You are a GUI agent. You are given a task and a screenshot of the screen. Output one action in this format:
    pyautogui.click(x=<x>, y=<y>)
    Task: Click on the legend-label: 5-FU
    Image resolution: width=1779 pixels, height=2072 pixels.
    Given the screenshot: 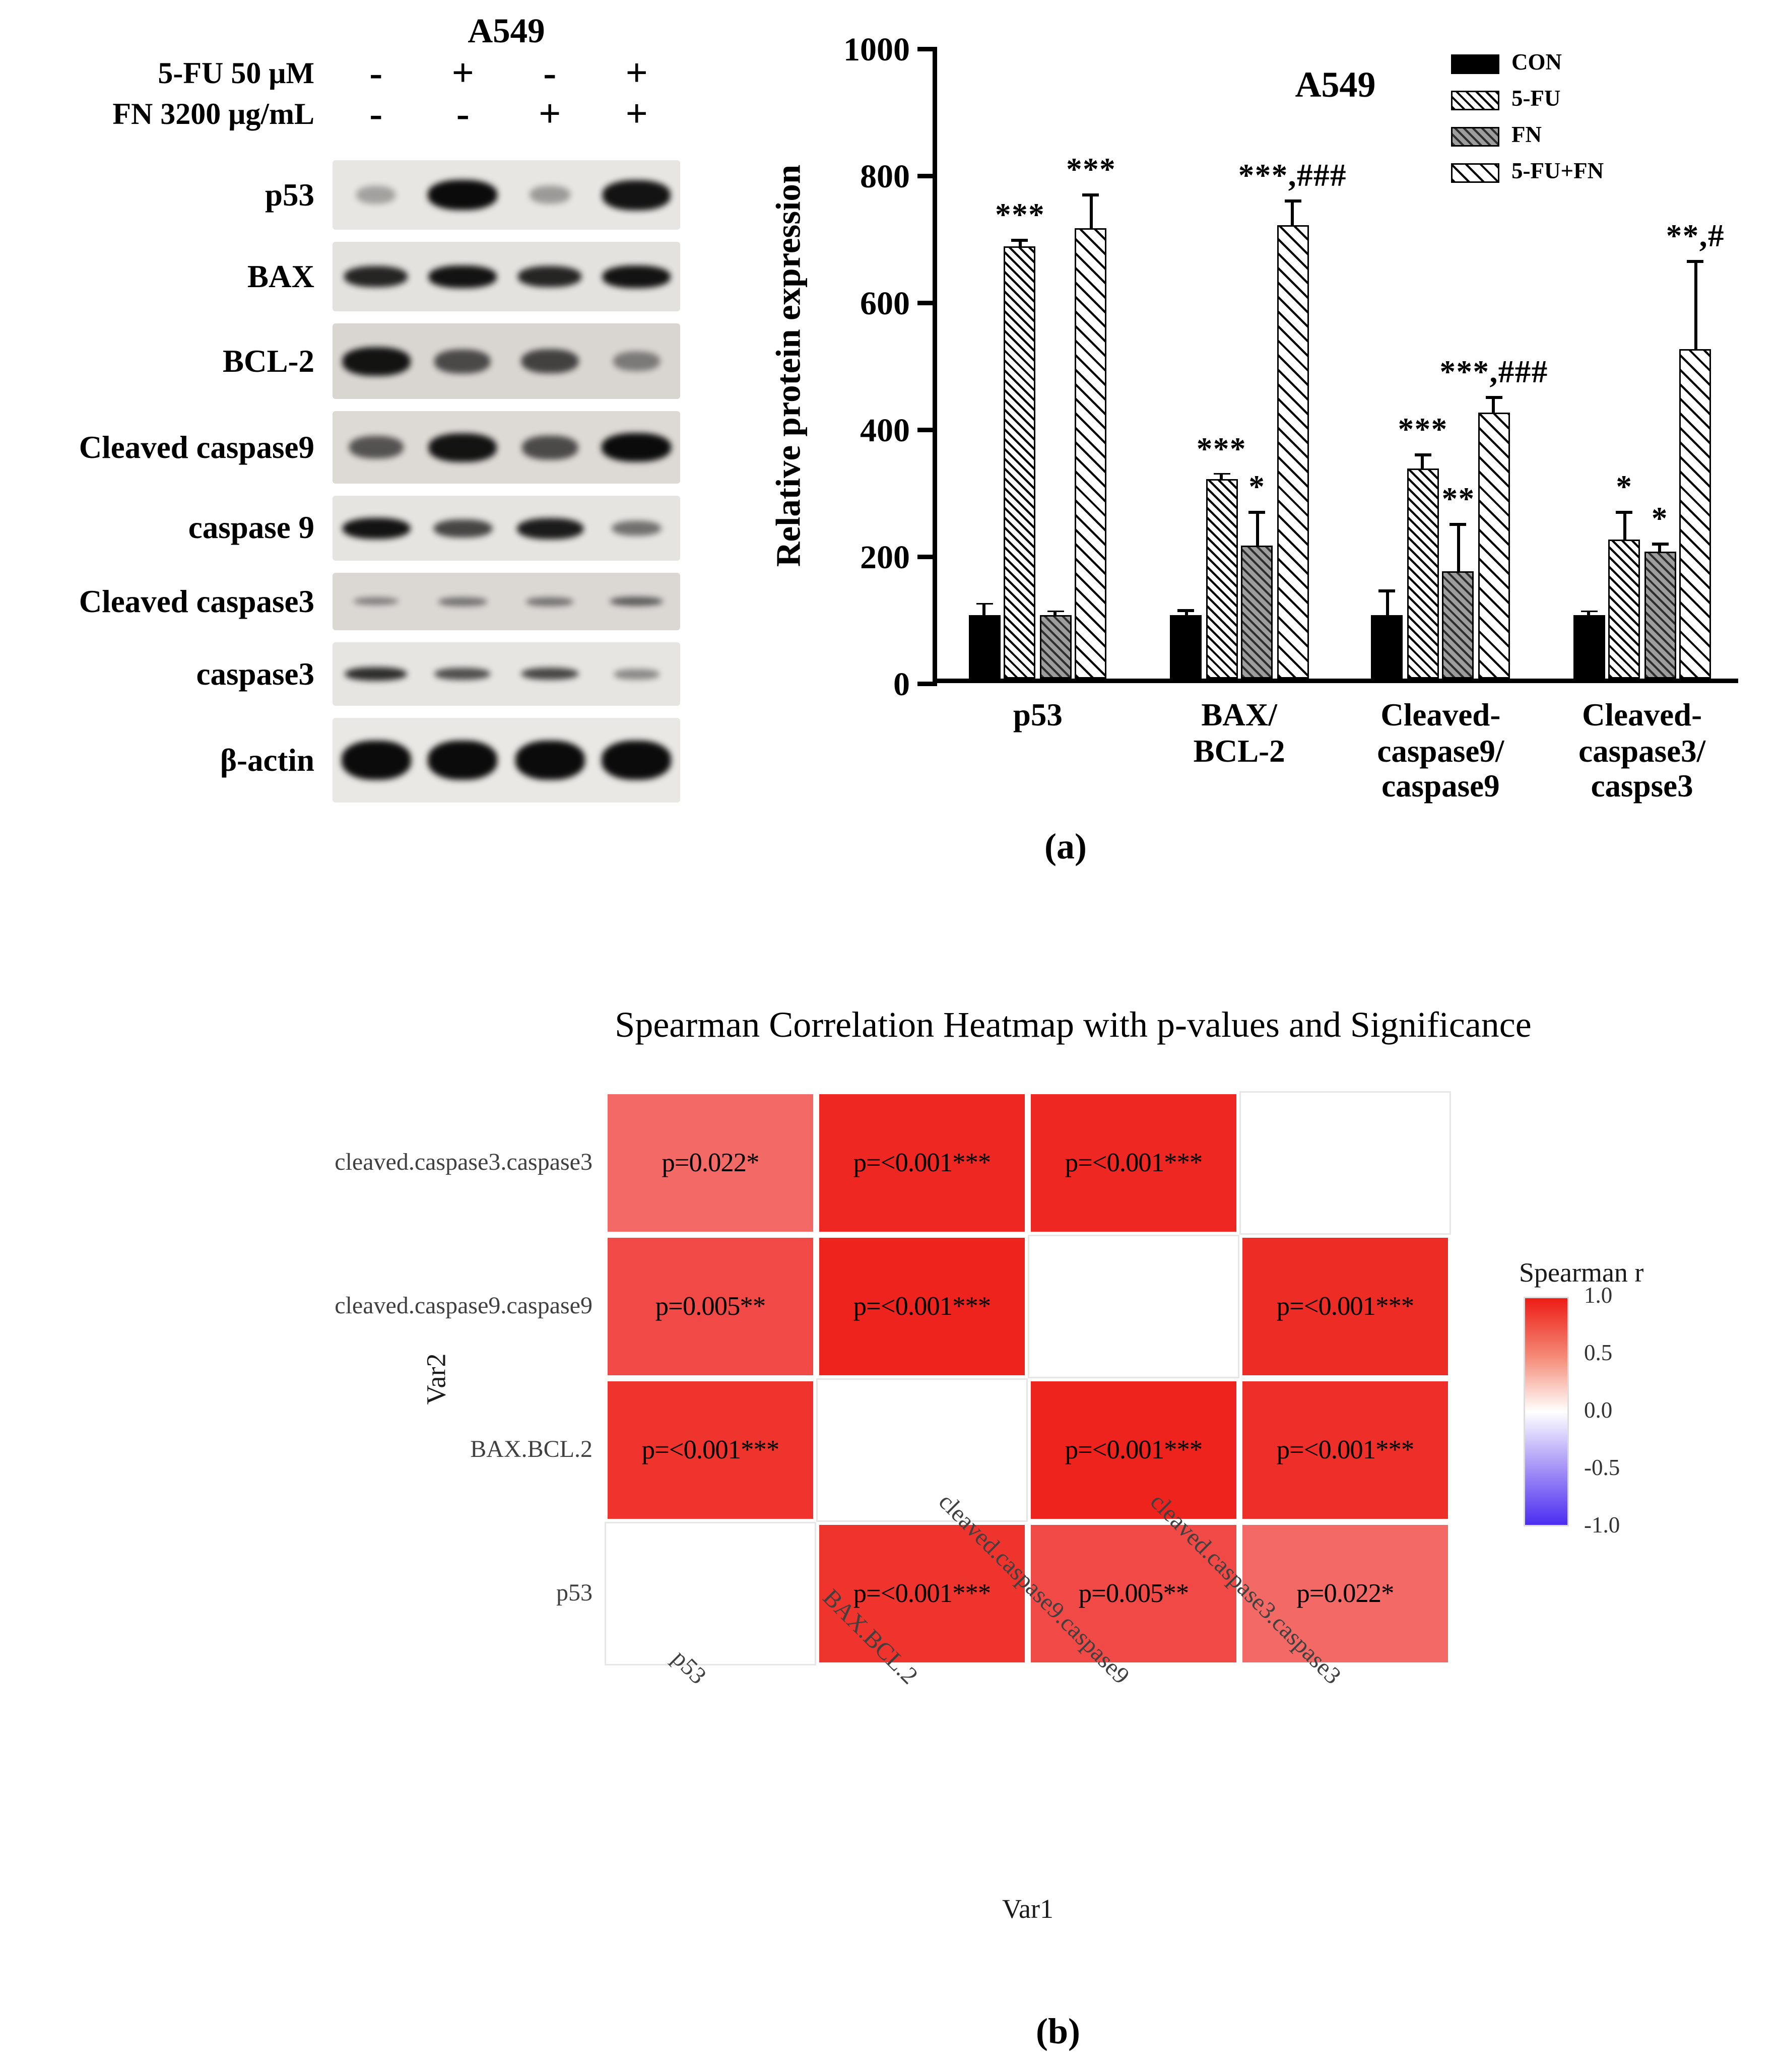 What is the action you would take?
    pyautogui.click(x=1536, y=100)
    